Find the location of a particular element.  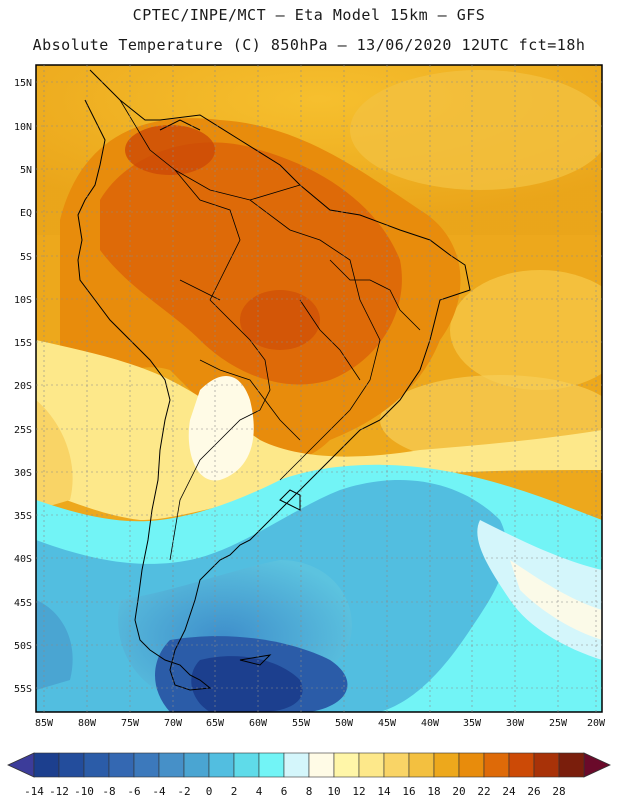

lat-label: 5N is located at coordinates (26, 170).